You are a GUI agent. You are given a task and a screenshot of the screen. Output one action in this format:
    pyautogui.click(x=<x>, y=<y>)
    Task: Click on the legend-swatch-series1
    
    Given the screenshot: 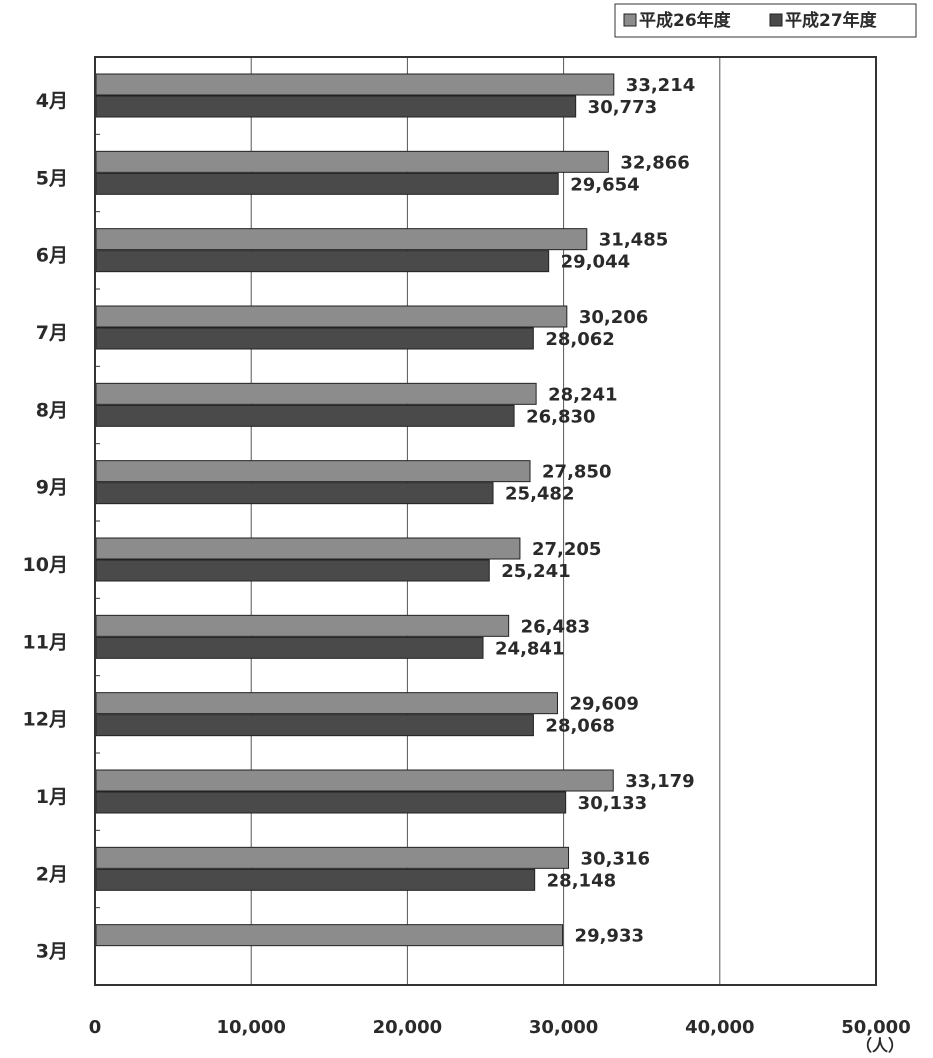 What is the action you would take?
    pyautogui.click(x=630, y=20)
    